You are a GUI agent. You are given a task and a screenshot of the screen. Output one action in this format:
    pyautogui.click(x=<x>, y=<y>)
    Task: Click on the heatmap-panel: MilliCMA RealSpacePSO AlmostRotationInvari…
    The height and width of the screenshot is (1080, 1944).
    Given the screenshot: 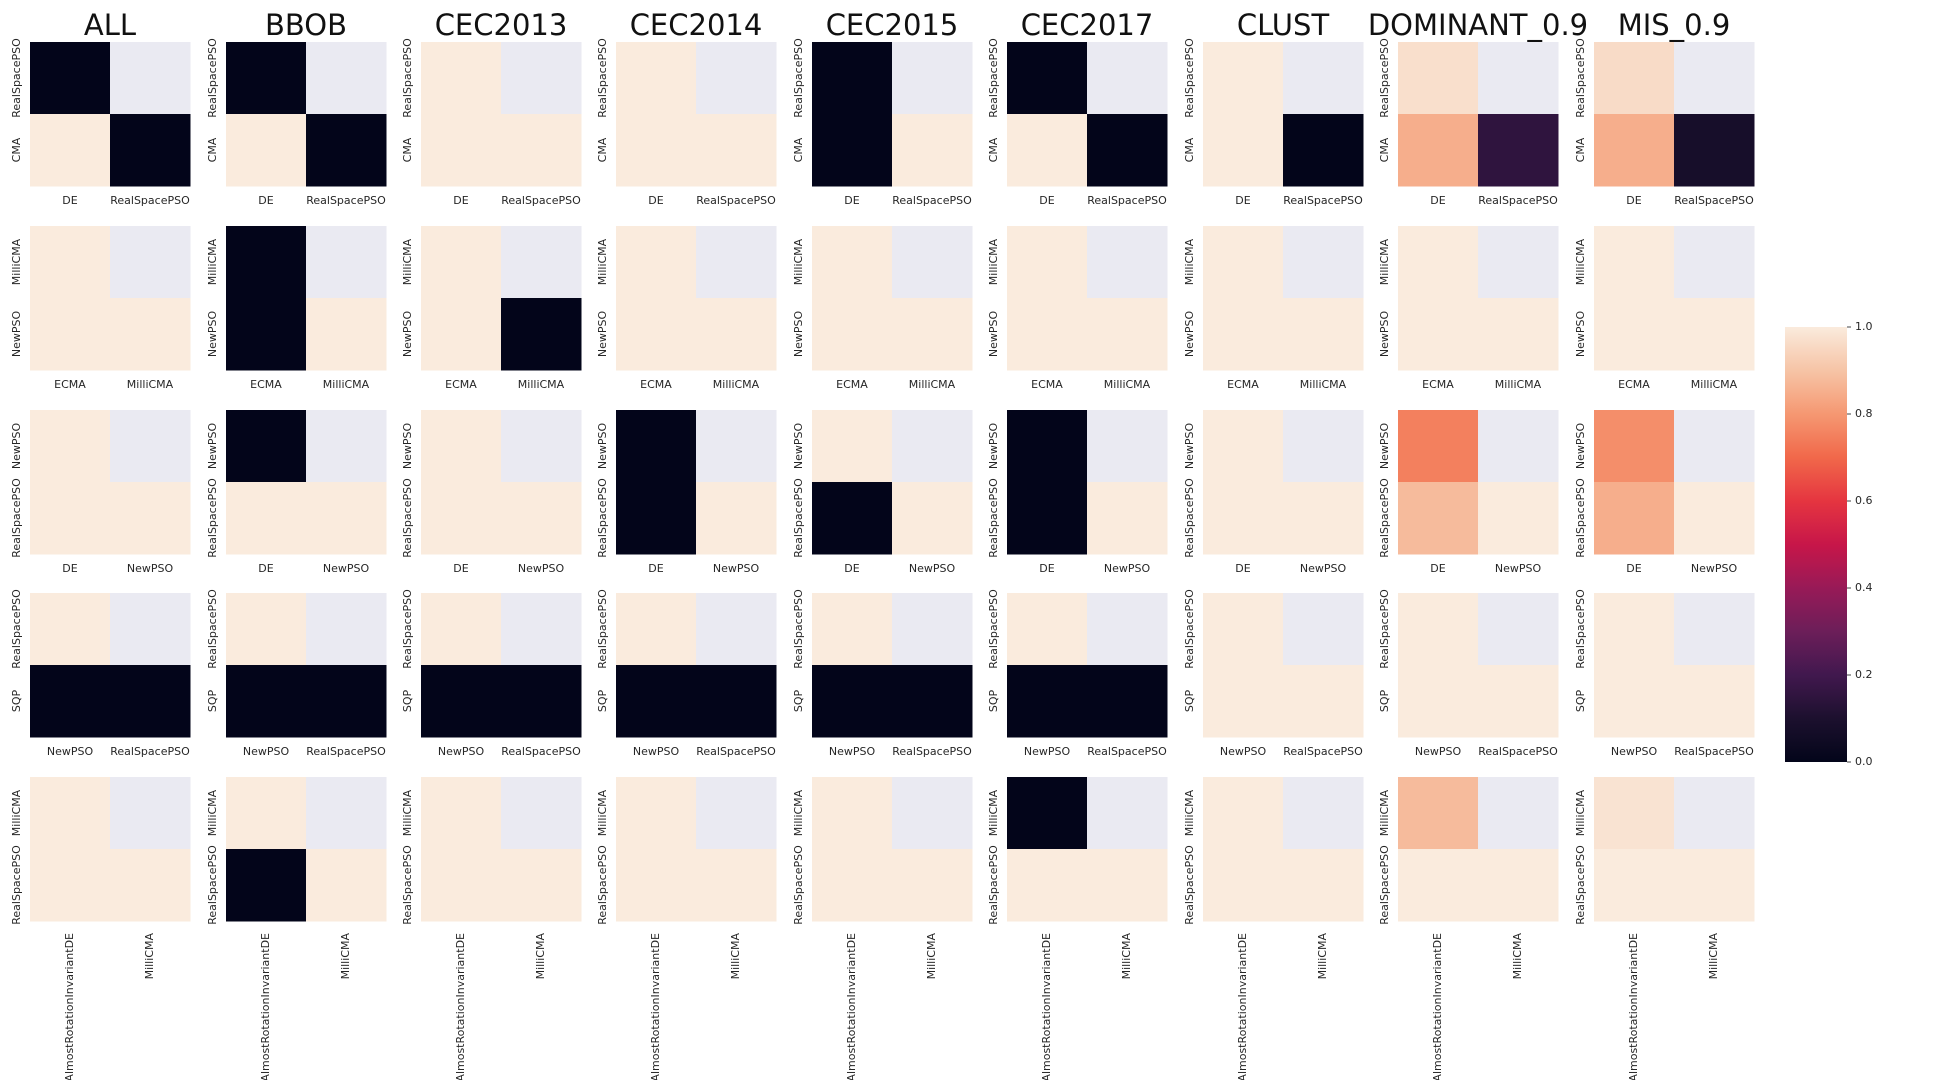 What is the action you would take?
    pyautogui.click(x=100, y=928)
    